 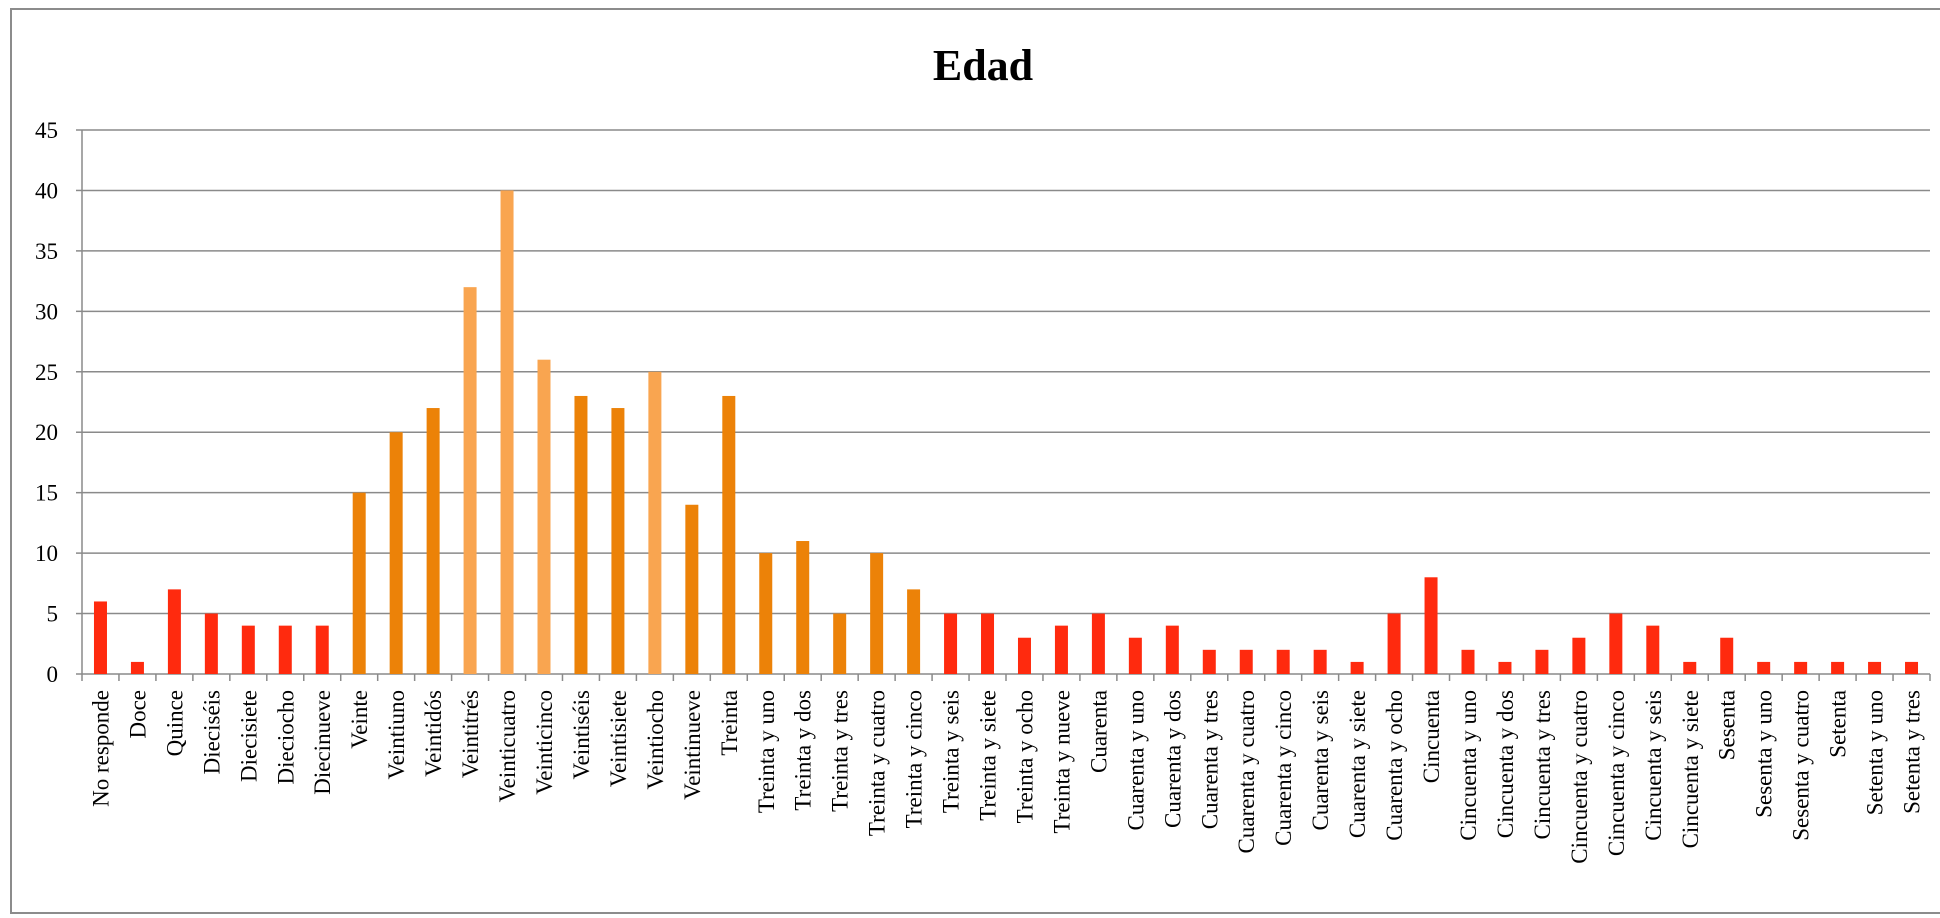 I want to click on x-tick-label: Cincuenta y cuatro, so click(x=1579, y=777).